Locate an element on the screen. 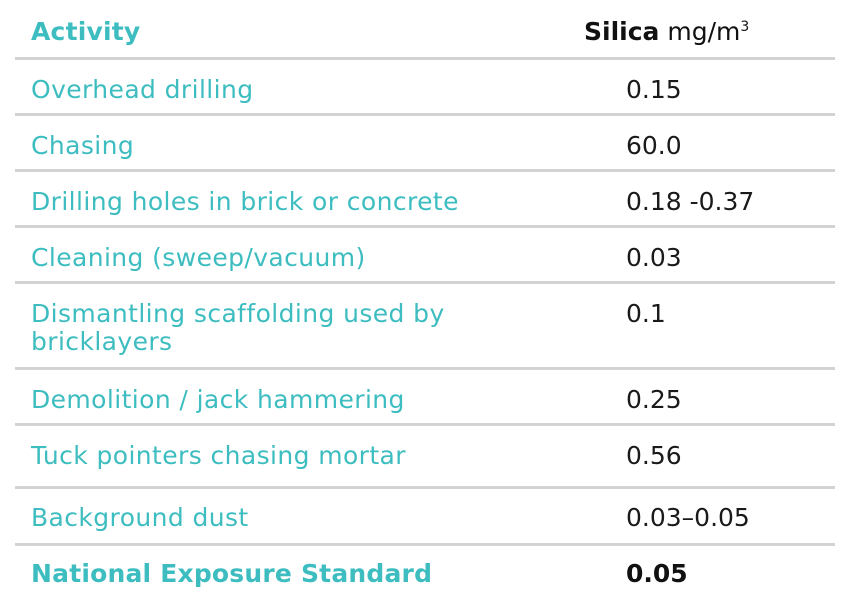  activity-column-header: Activity is located at coordinates (86, 31).